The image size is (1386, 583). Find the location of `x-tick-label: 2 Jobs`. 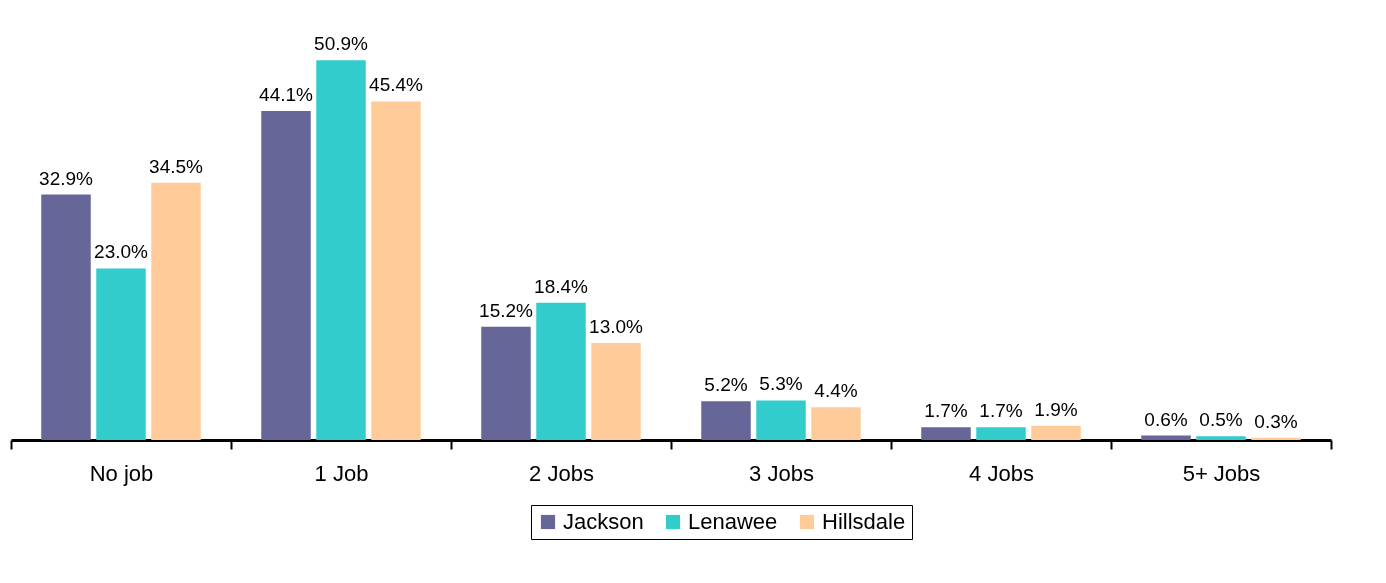

x-tick-label: 2 Jobs is located at coordinates (561, 473).